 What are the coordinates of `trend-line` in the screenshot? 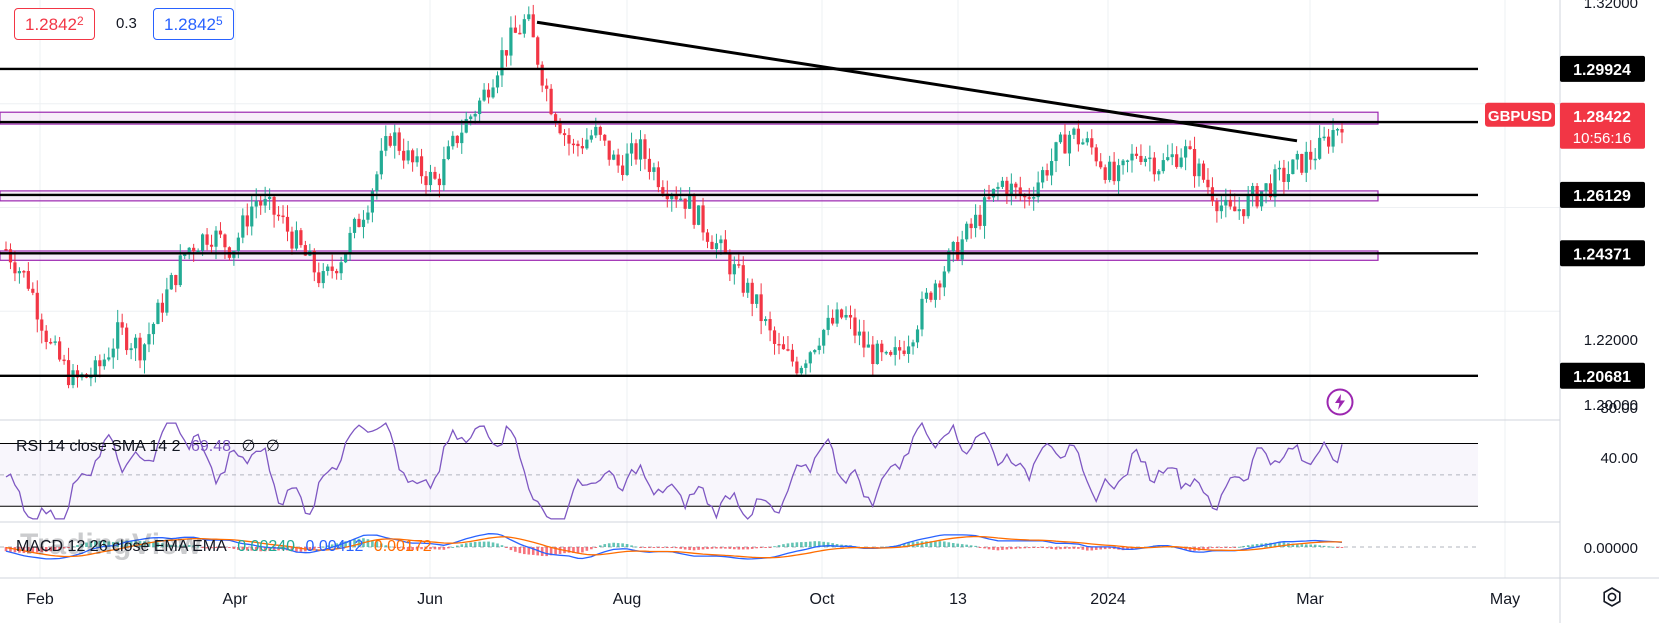 It's located at (917, 81).